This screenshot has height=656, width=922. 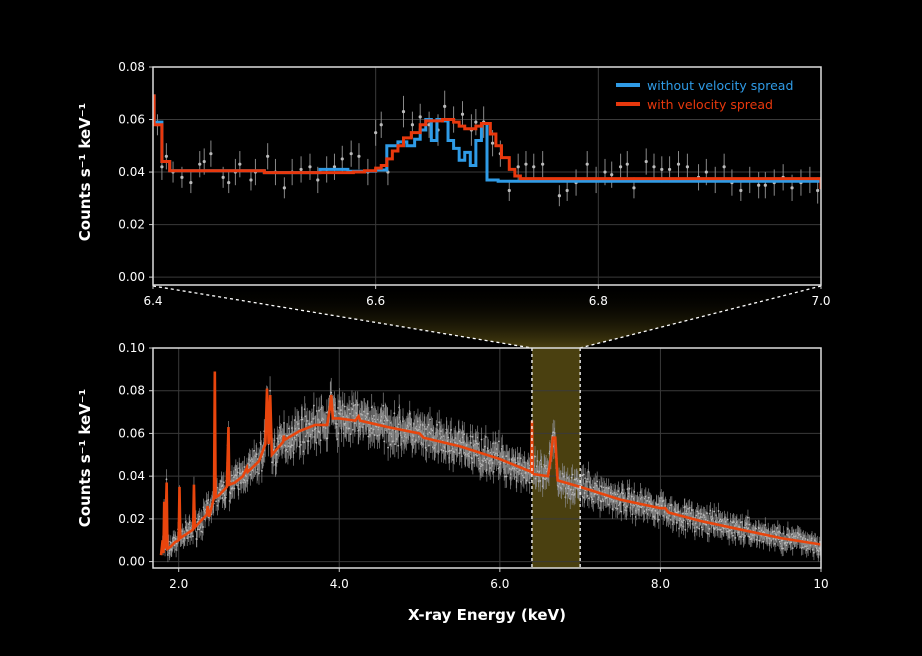 I want to click on x-tick-label: 7.0, so click(x=820, y=301).